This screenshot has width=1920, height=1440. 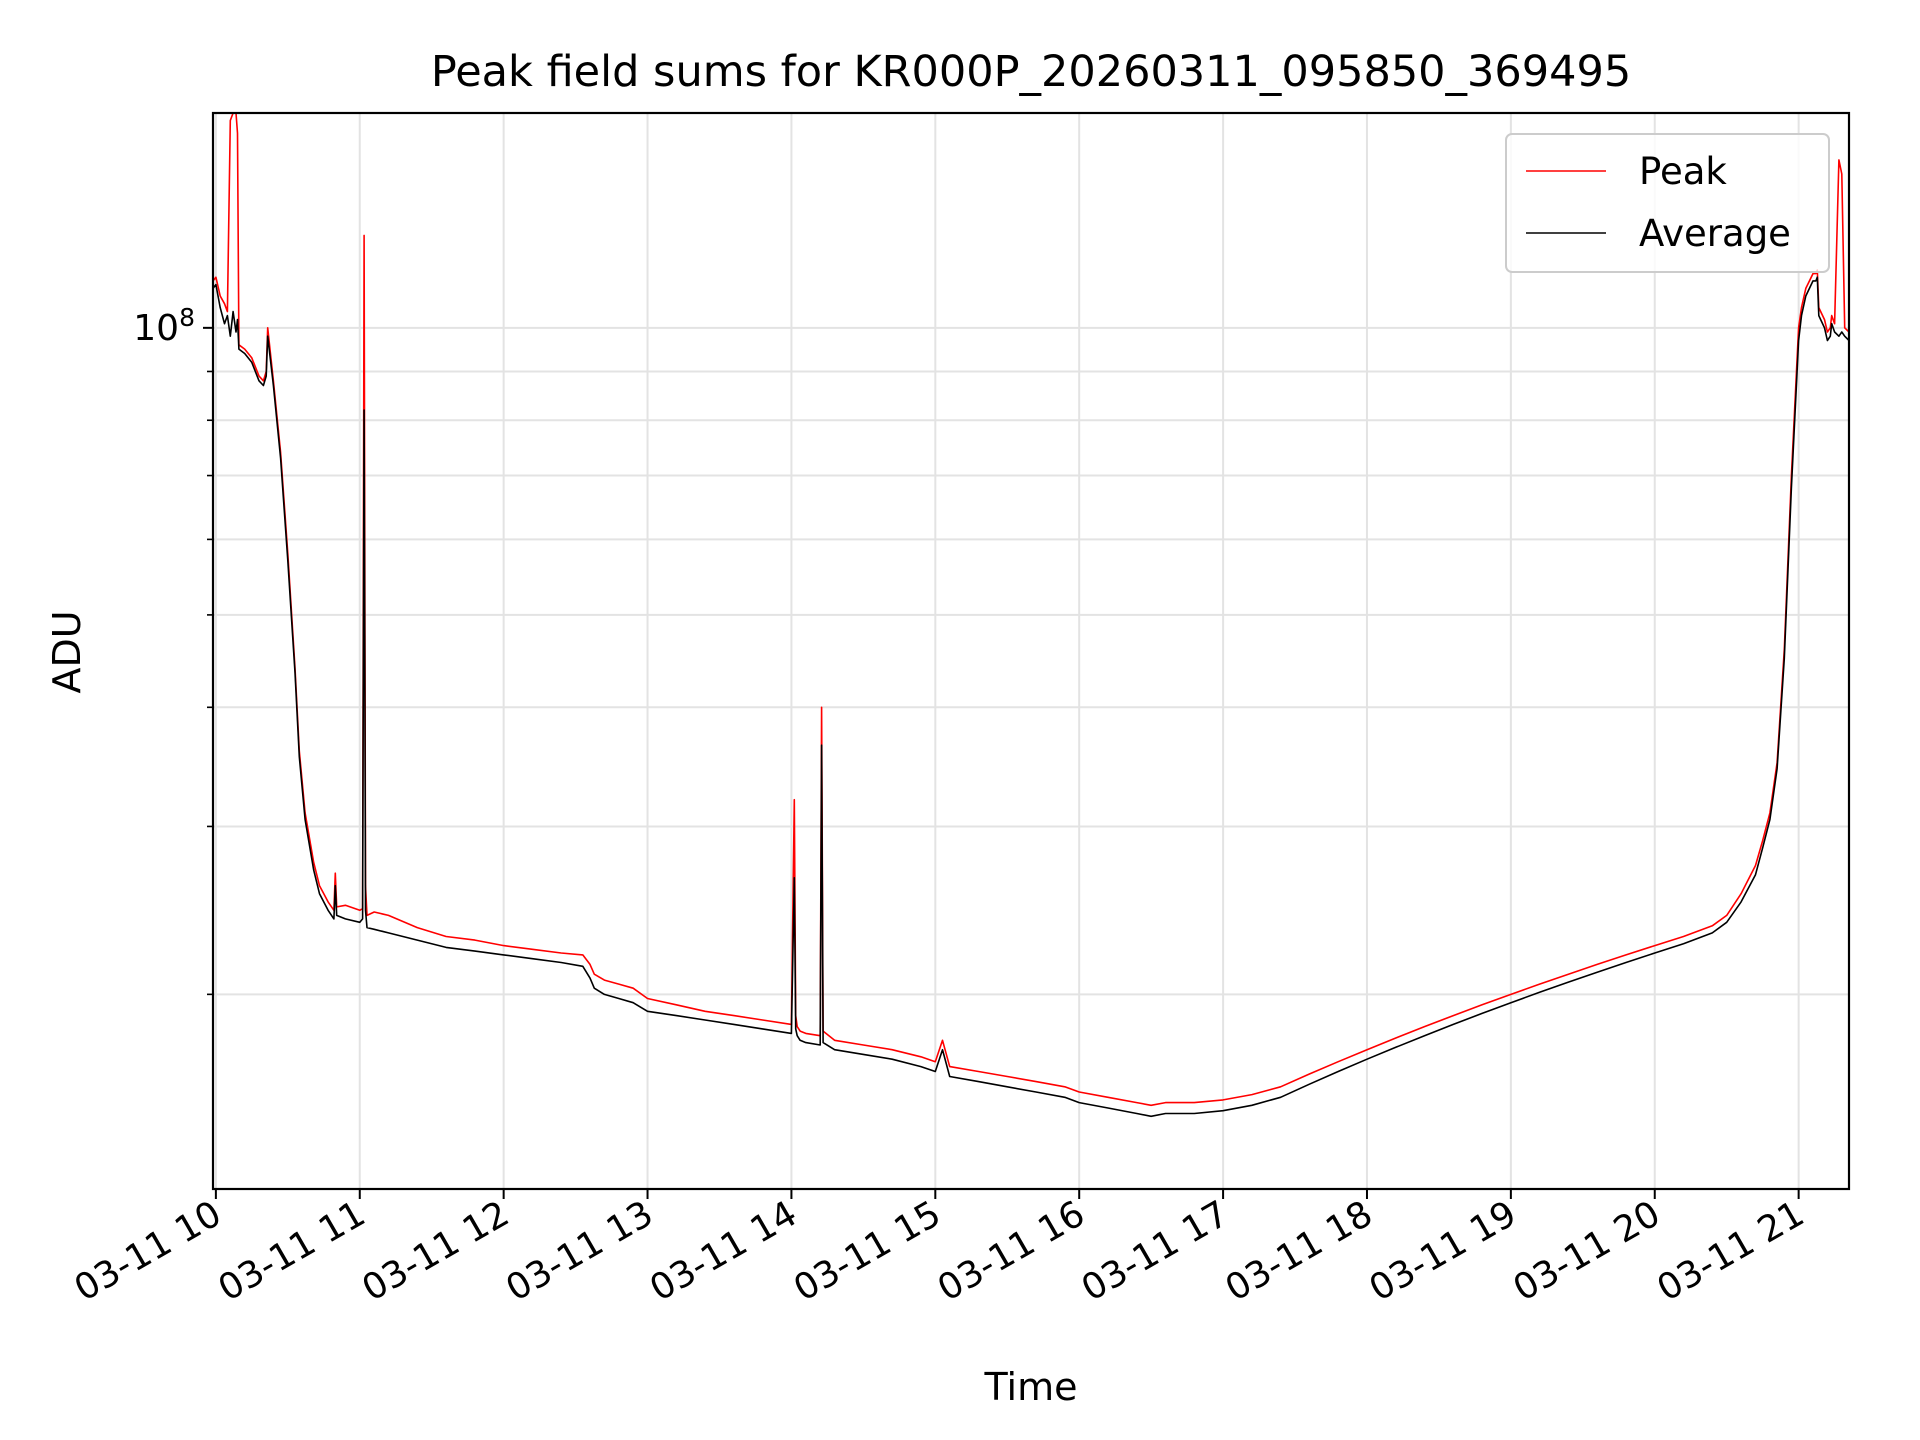 I want to click on legend: Peak Average, so click(x=1667, y=203).